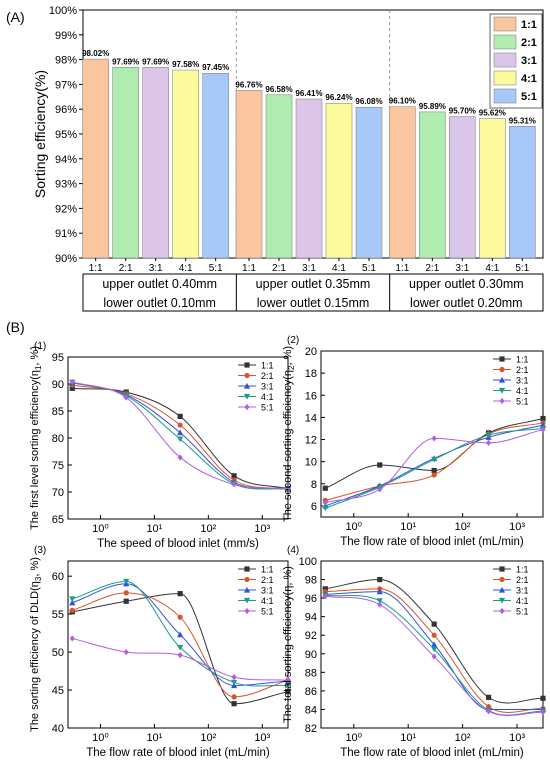 This screenshot has width=550, height=763. I want to click on y-tick-label: 75, so click(58, 466).